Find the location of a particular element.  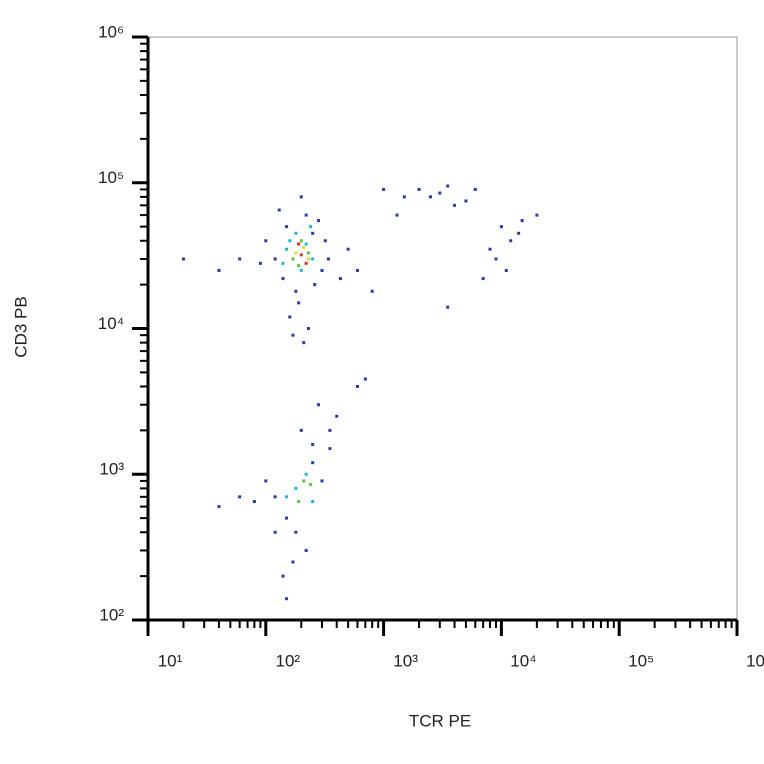

y-tick-label: 10³ is located at coordinates (111, 469).